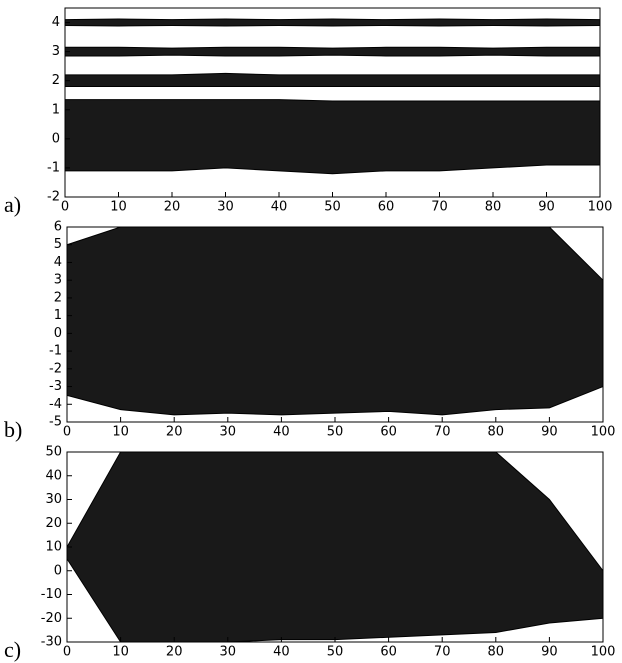  I want to click on y-tick-label: 5, so click(58, 244).